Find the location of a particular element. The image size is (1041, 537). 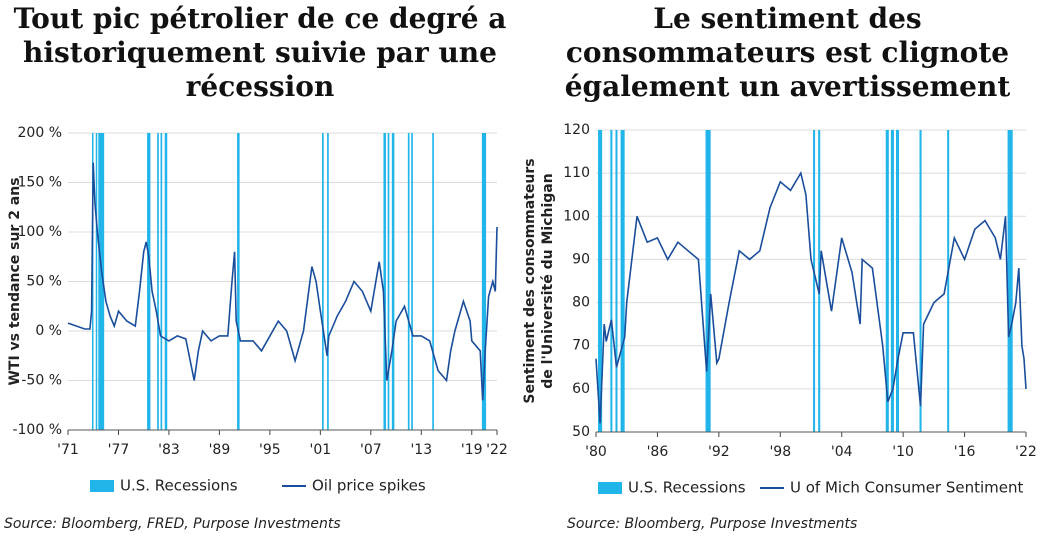

y-tick-label: 100 % is located at coordinates (40, 232).